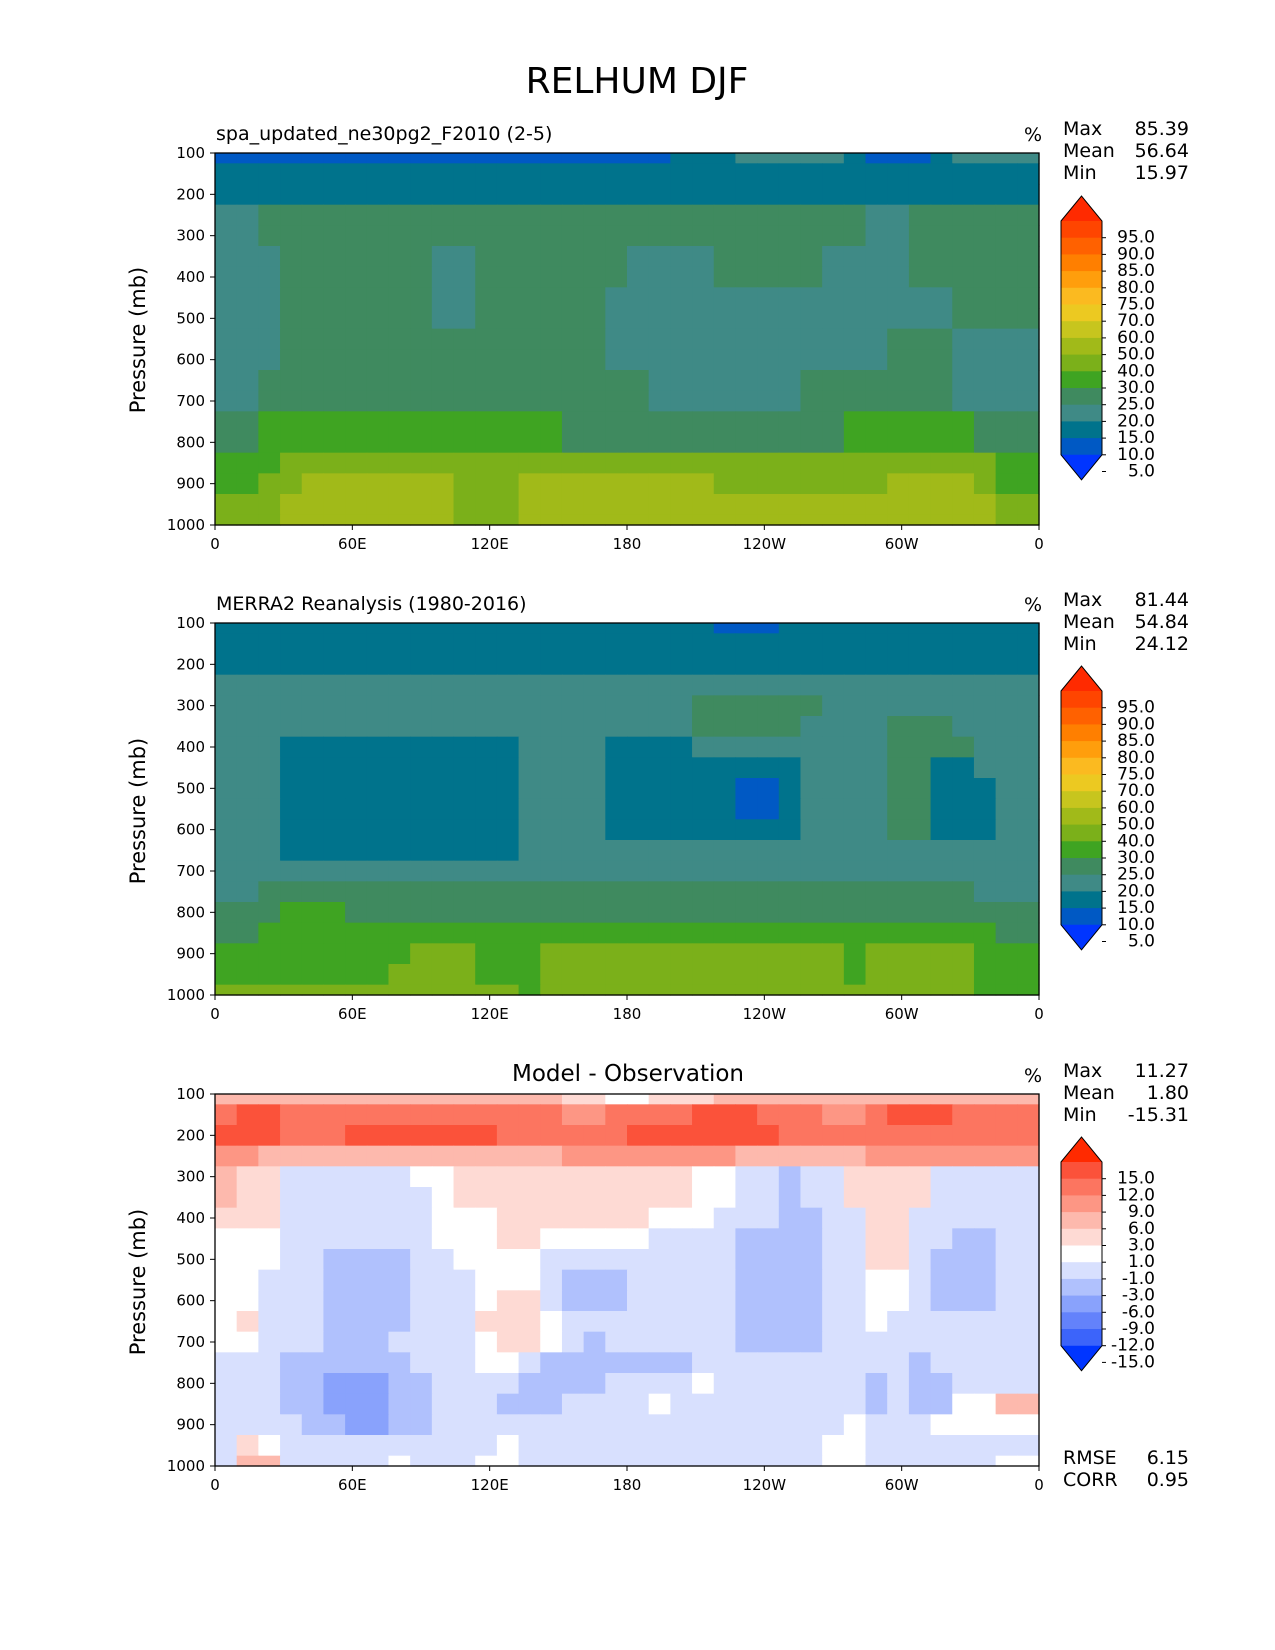  I want to click on panel-model-x-axis: 0 60E 120E 180 120W 60W 0, so click(627, 539).